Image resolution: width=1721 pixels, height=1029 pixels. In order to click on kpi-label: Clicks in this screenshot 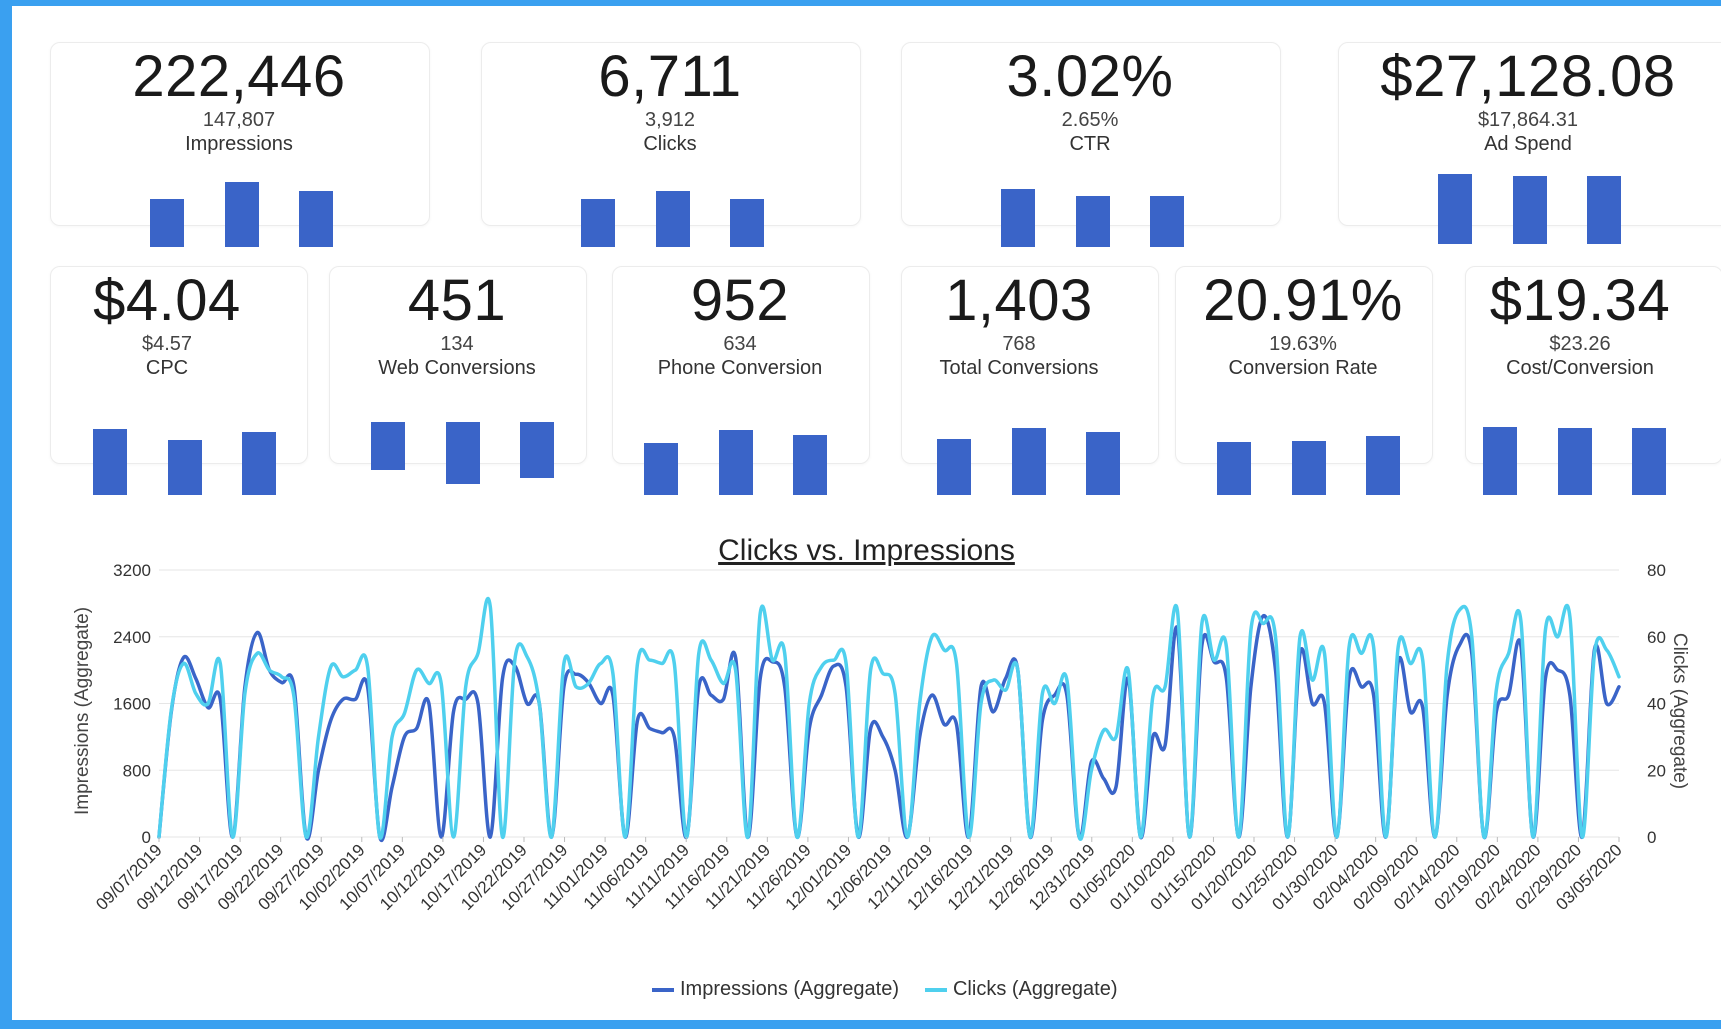, I will do `click(670, 144)`.